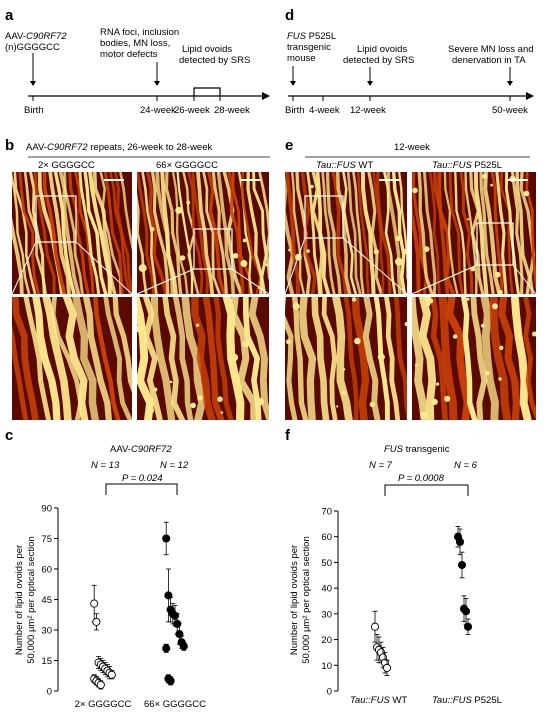 The image size is (550, 716). Describe the element at coordinates (31, 599) in the screenshot. I see `c-ylabel-line2: 50,000 μm² per optical section` at that location.